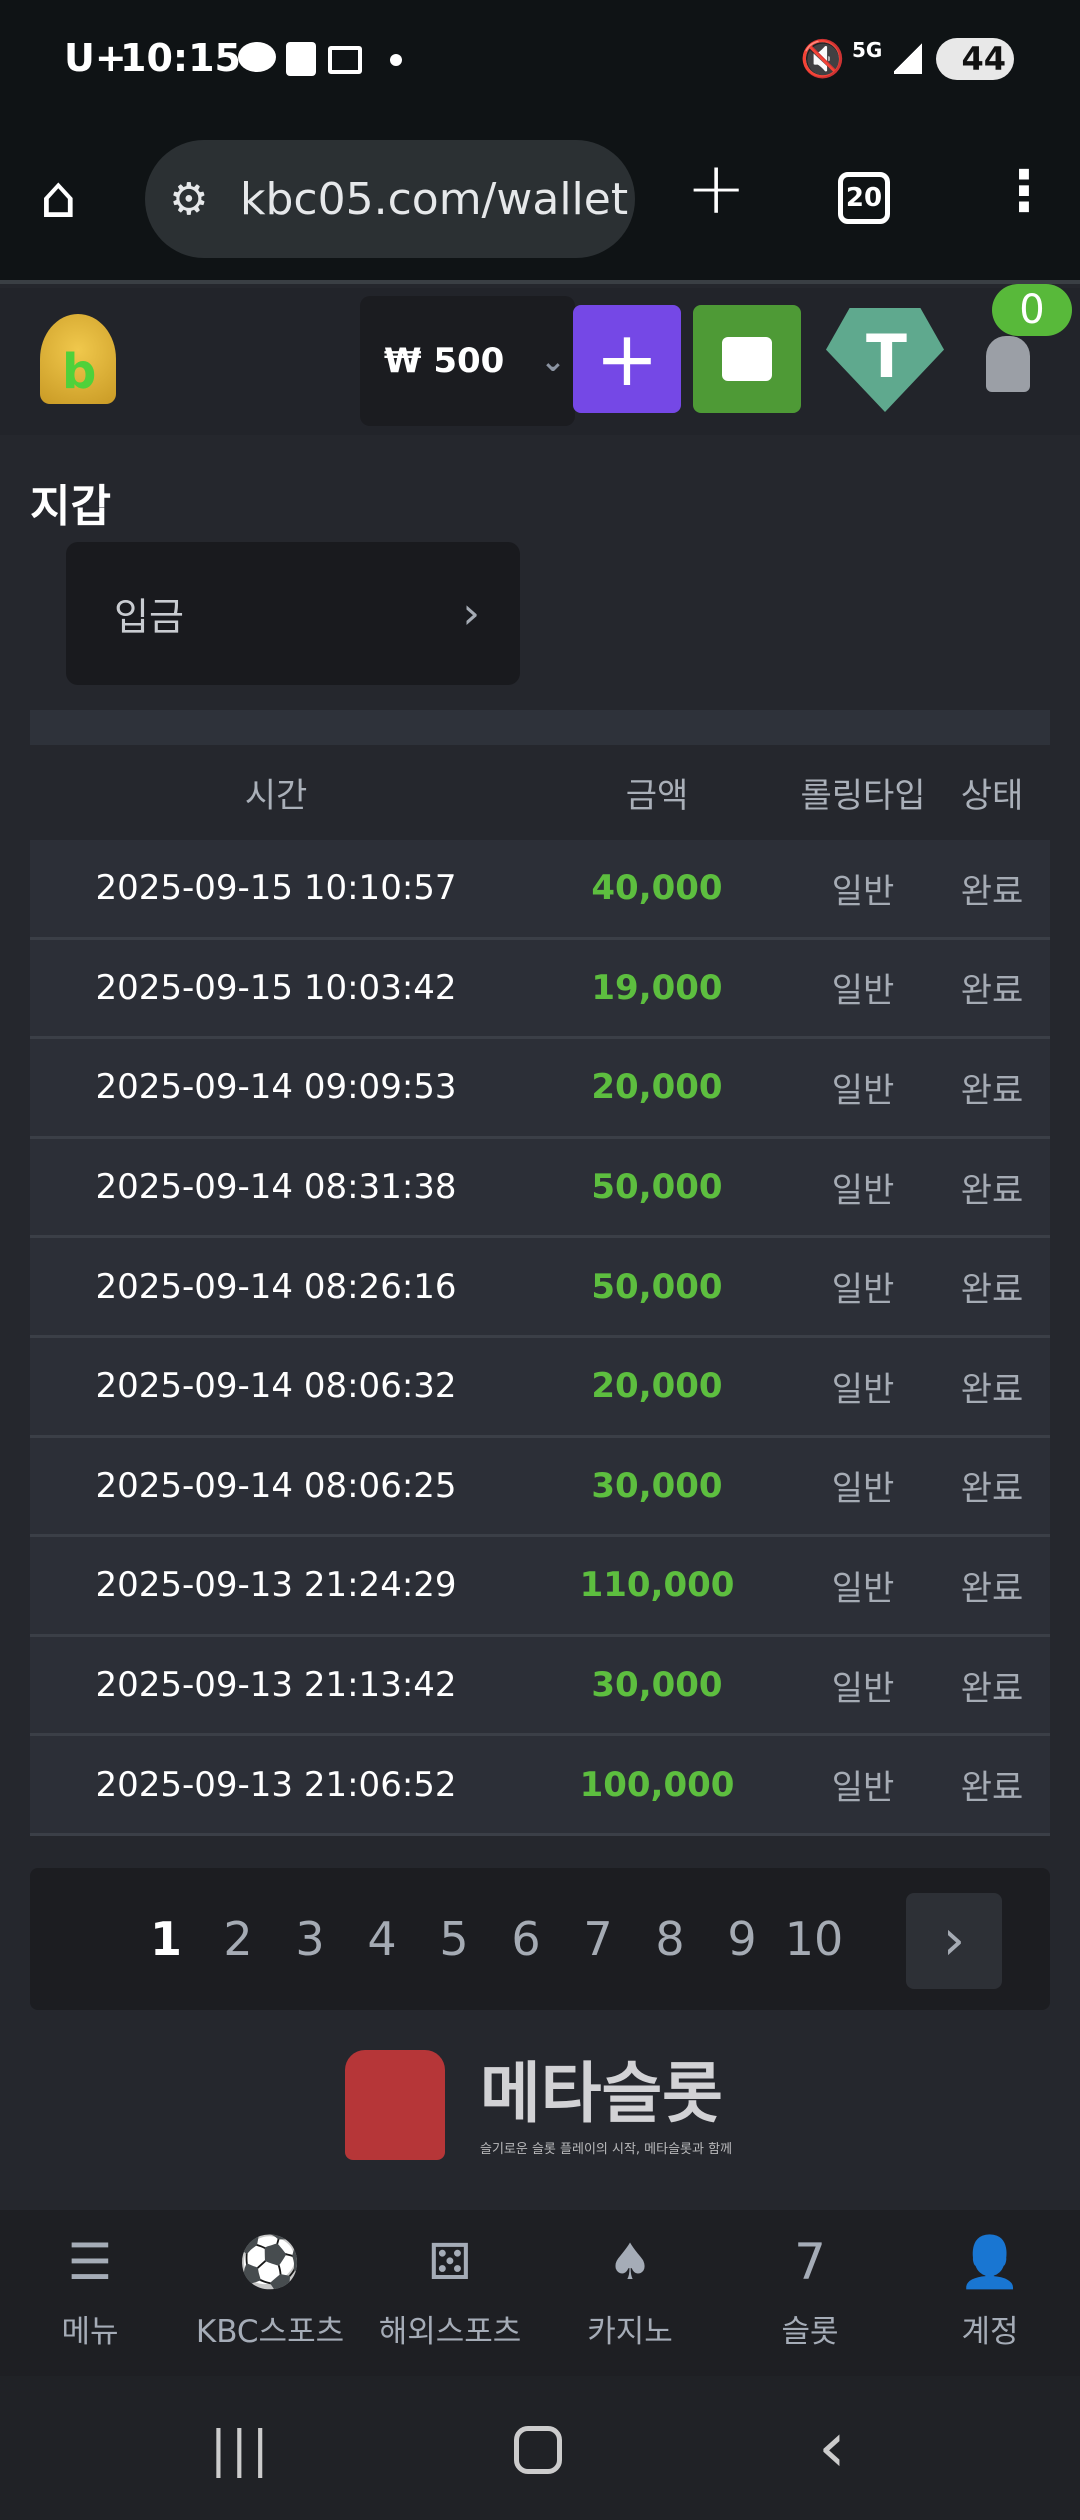 Image resolution: width=1080 pixels, height=2520 pixels. What do you see at coordinates (276, 1386) in the screenshot?
I see `row-time: 2025-09-14 08:06:32` at bounding box center [276, 1386].